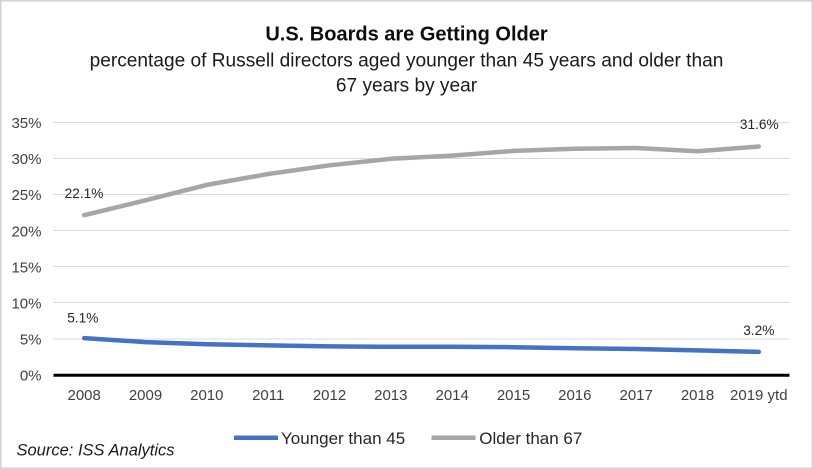  What do you see at coordinates (82, 317) in the screenshot?
I see `svg-text: 5.1%` at bounding box center [82, 317].